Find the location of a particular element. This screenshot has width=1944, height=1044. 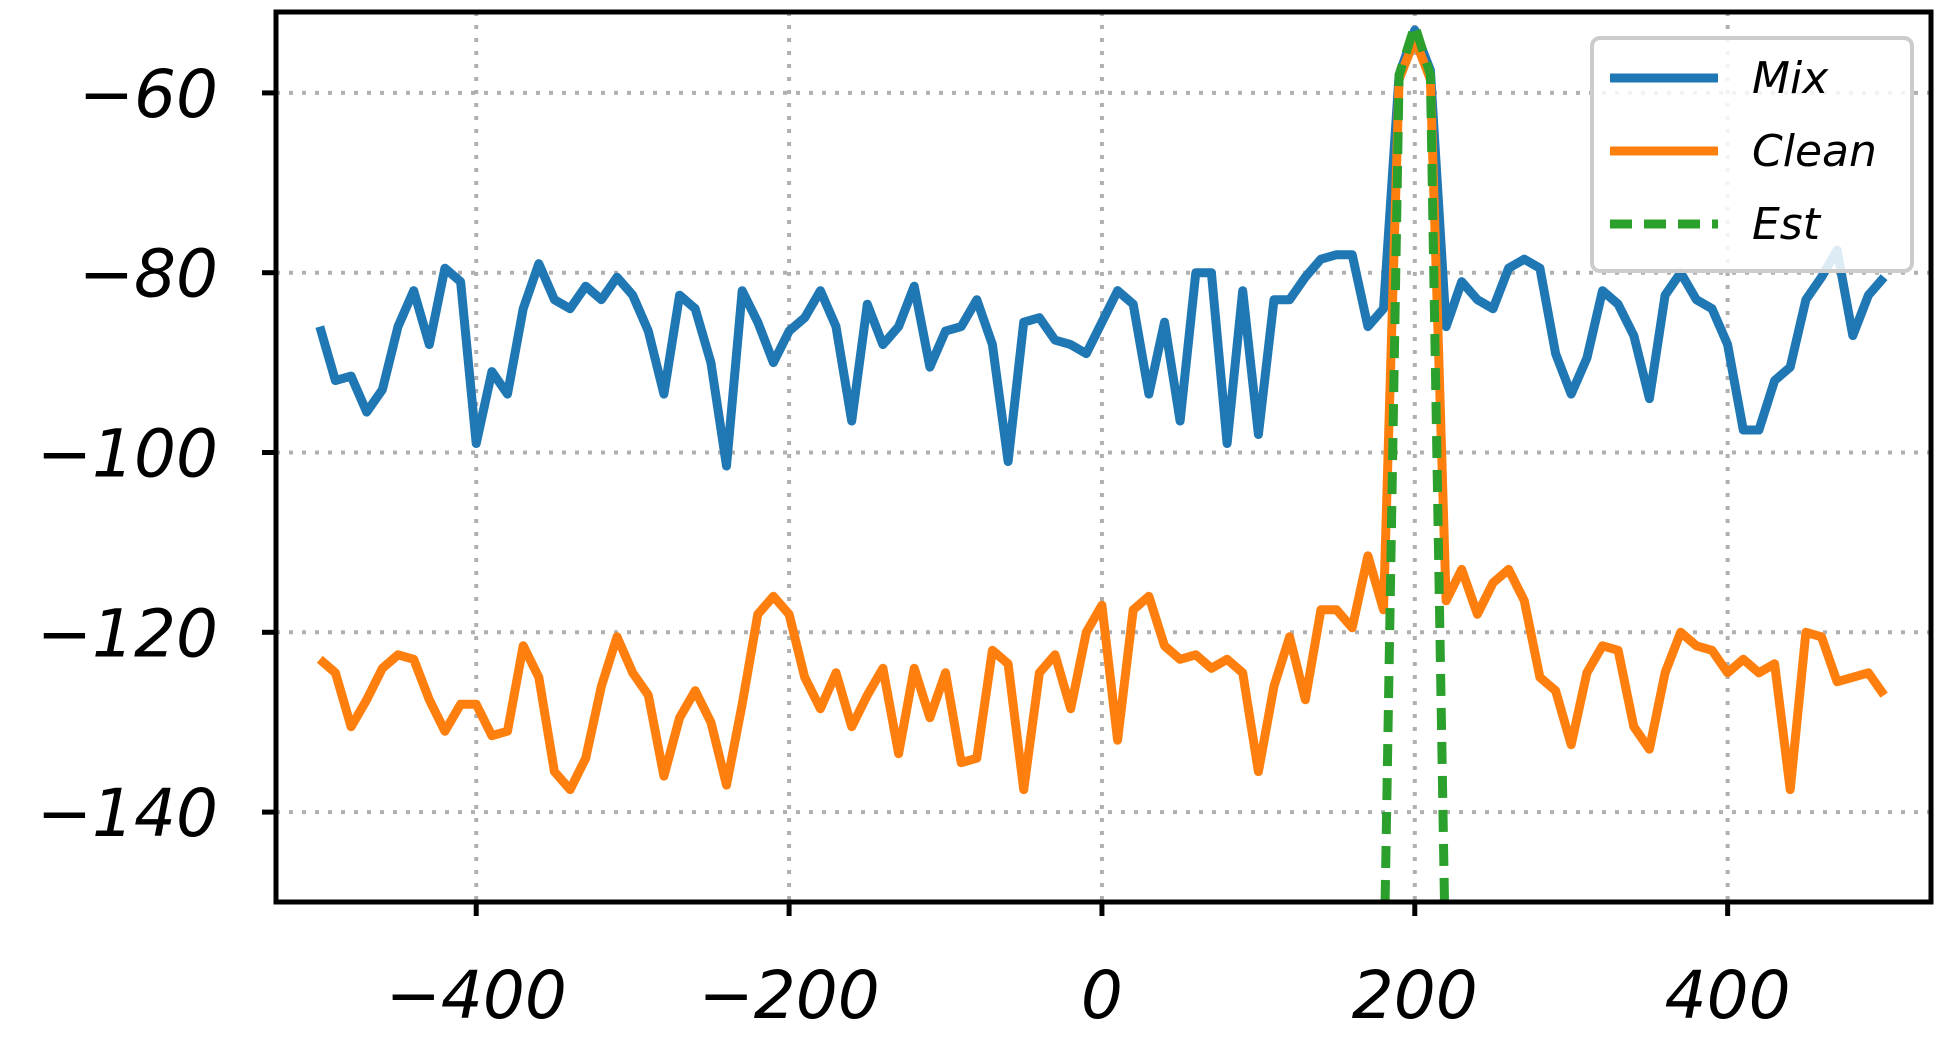

y-tick-label: −120 is located at coordinates (127, 633).